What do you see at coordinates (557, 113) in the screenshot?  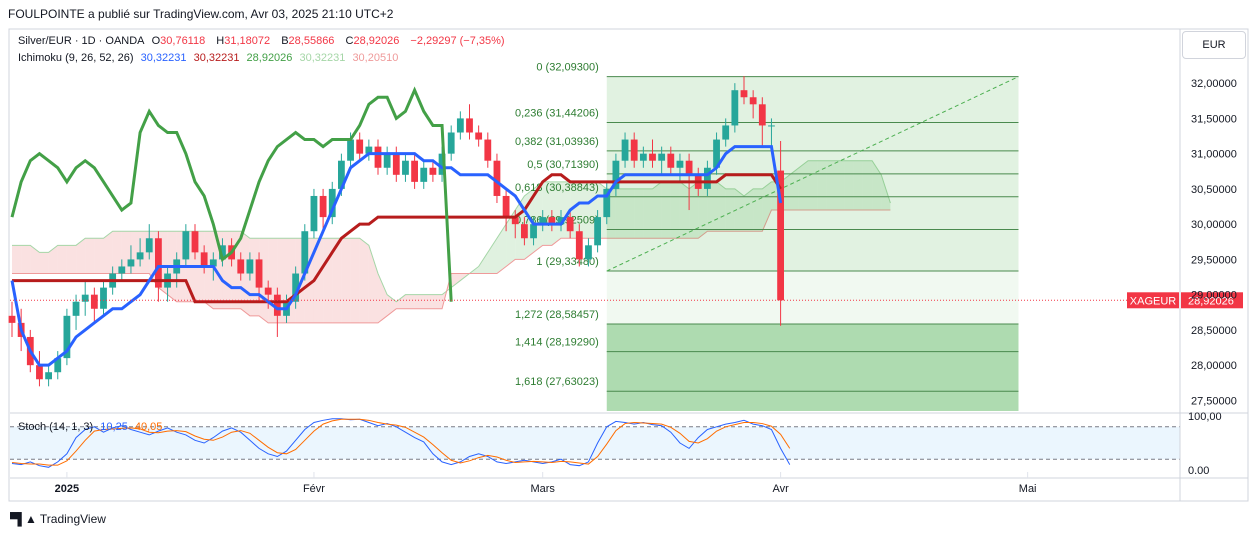 I see `fib-level-label: 0,236 (31,44206)` at bounding box center [557, 113].